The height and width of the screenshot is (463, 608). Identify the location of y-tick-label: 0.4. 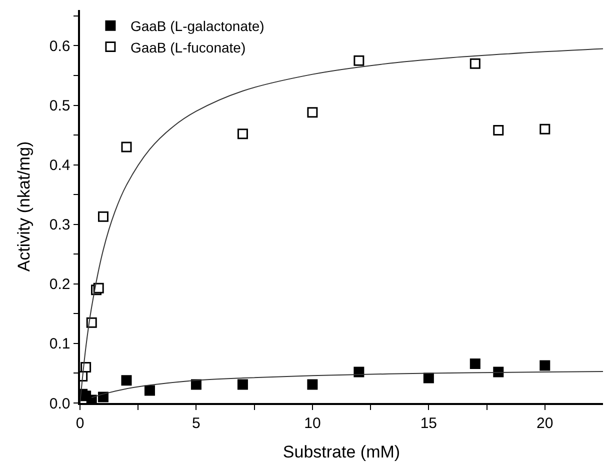
(59, 165).